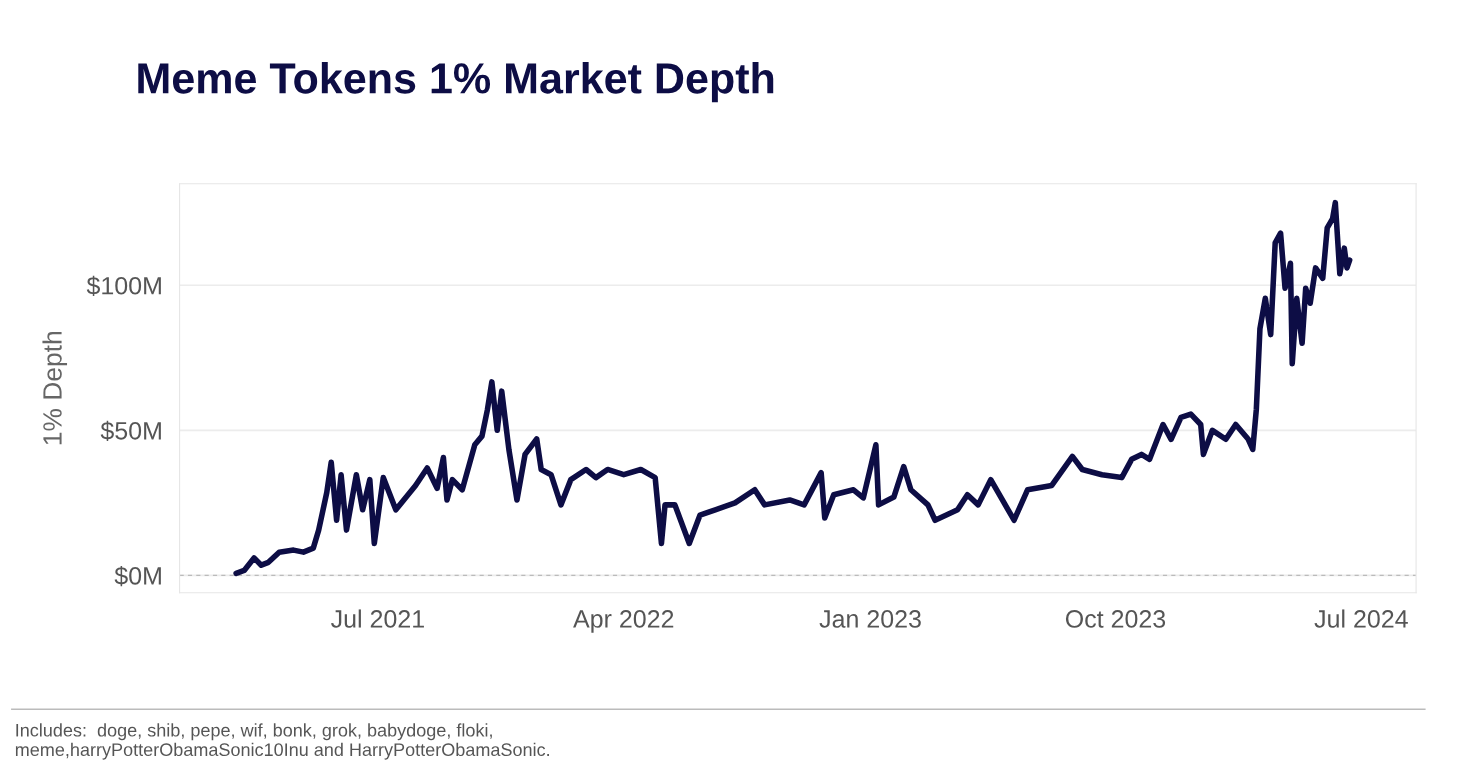 This screenshot has width=1472, height=782. Describe the element at coordinates (456, 82) in the screenshot. I see `chart-title: Meme Tokens 1% Market Depth` at that location.